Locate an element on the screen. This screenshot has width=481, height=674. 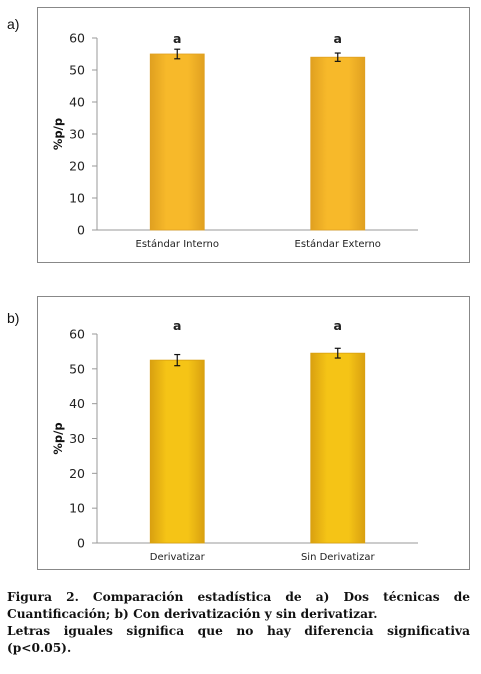
x-category-label: Estándar Interno is located at coordinates (177, 244).